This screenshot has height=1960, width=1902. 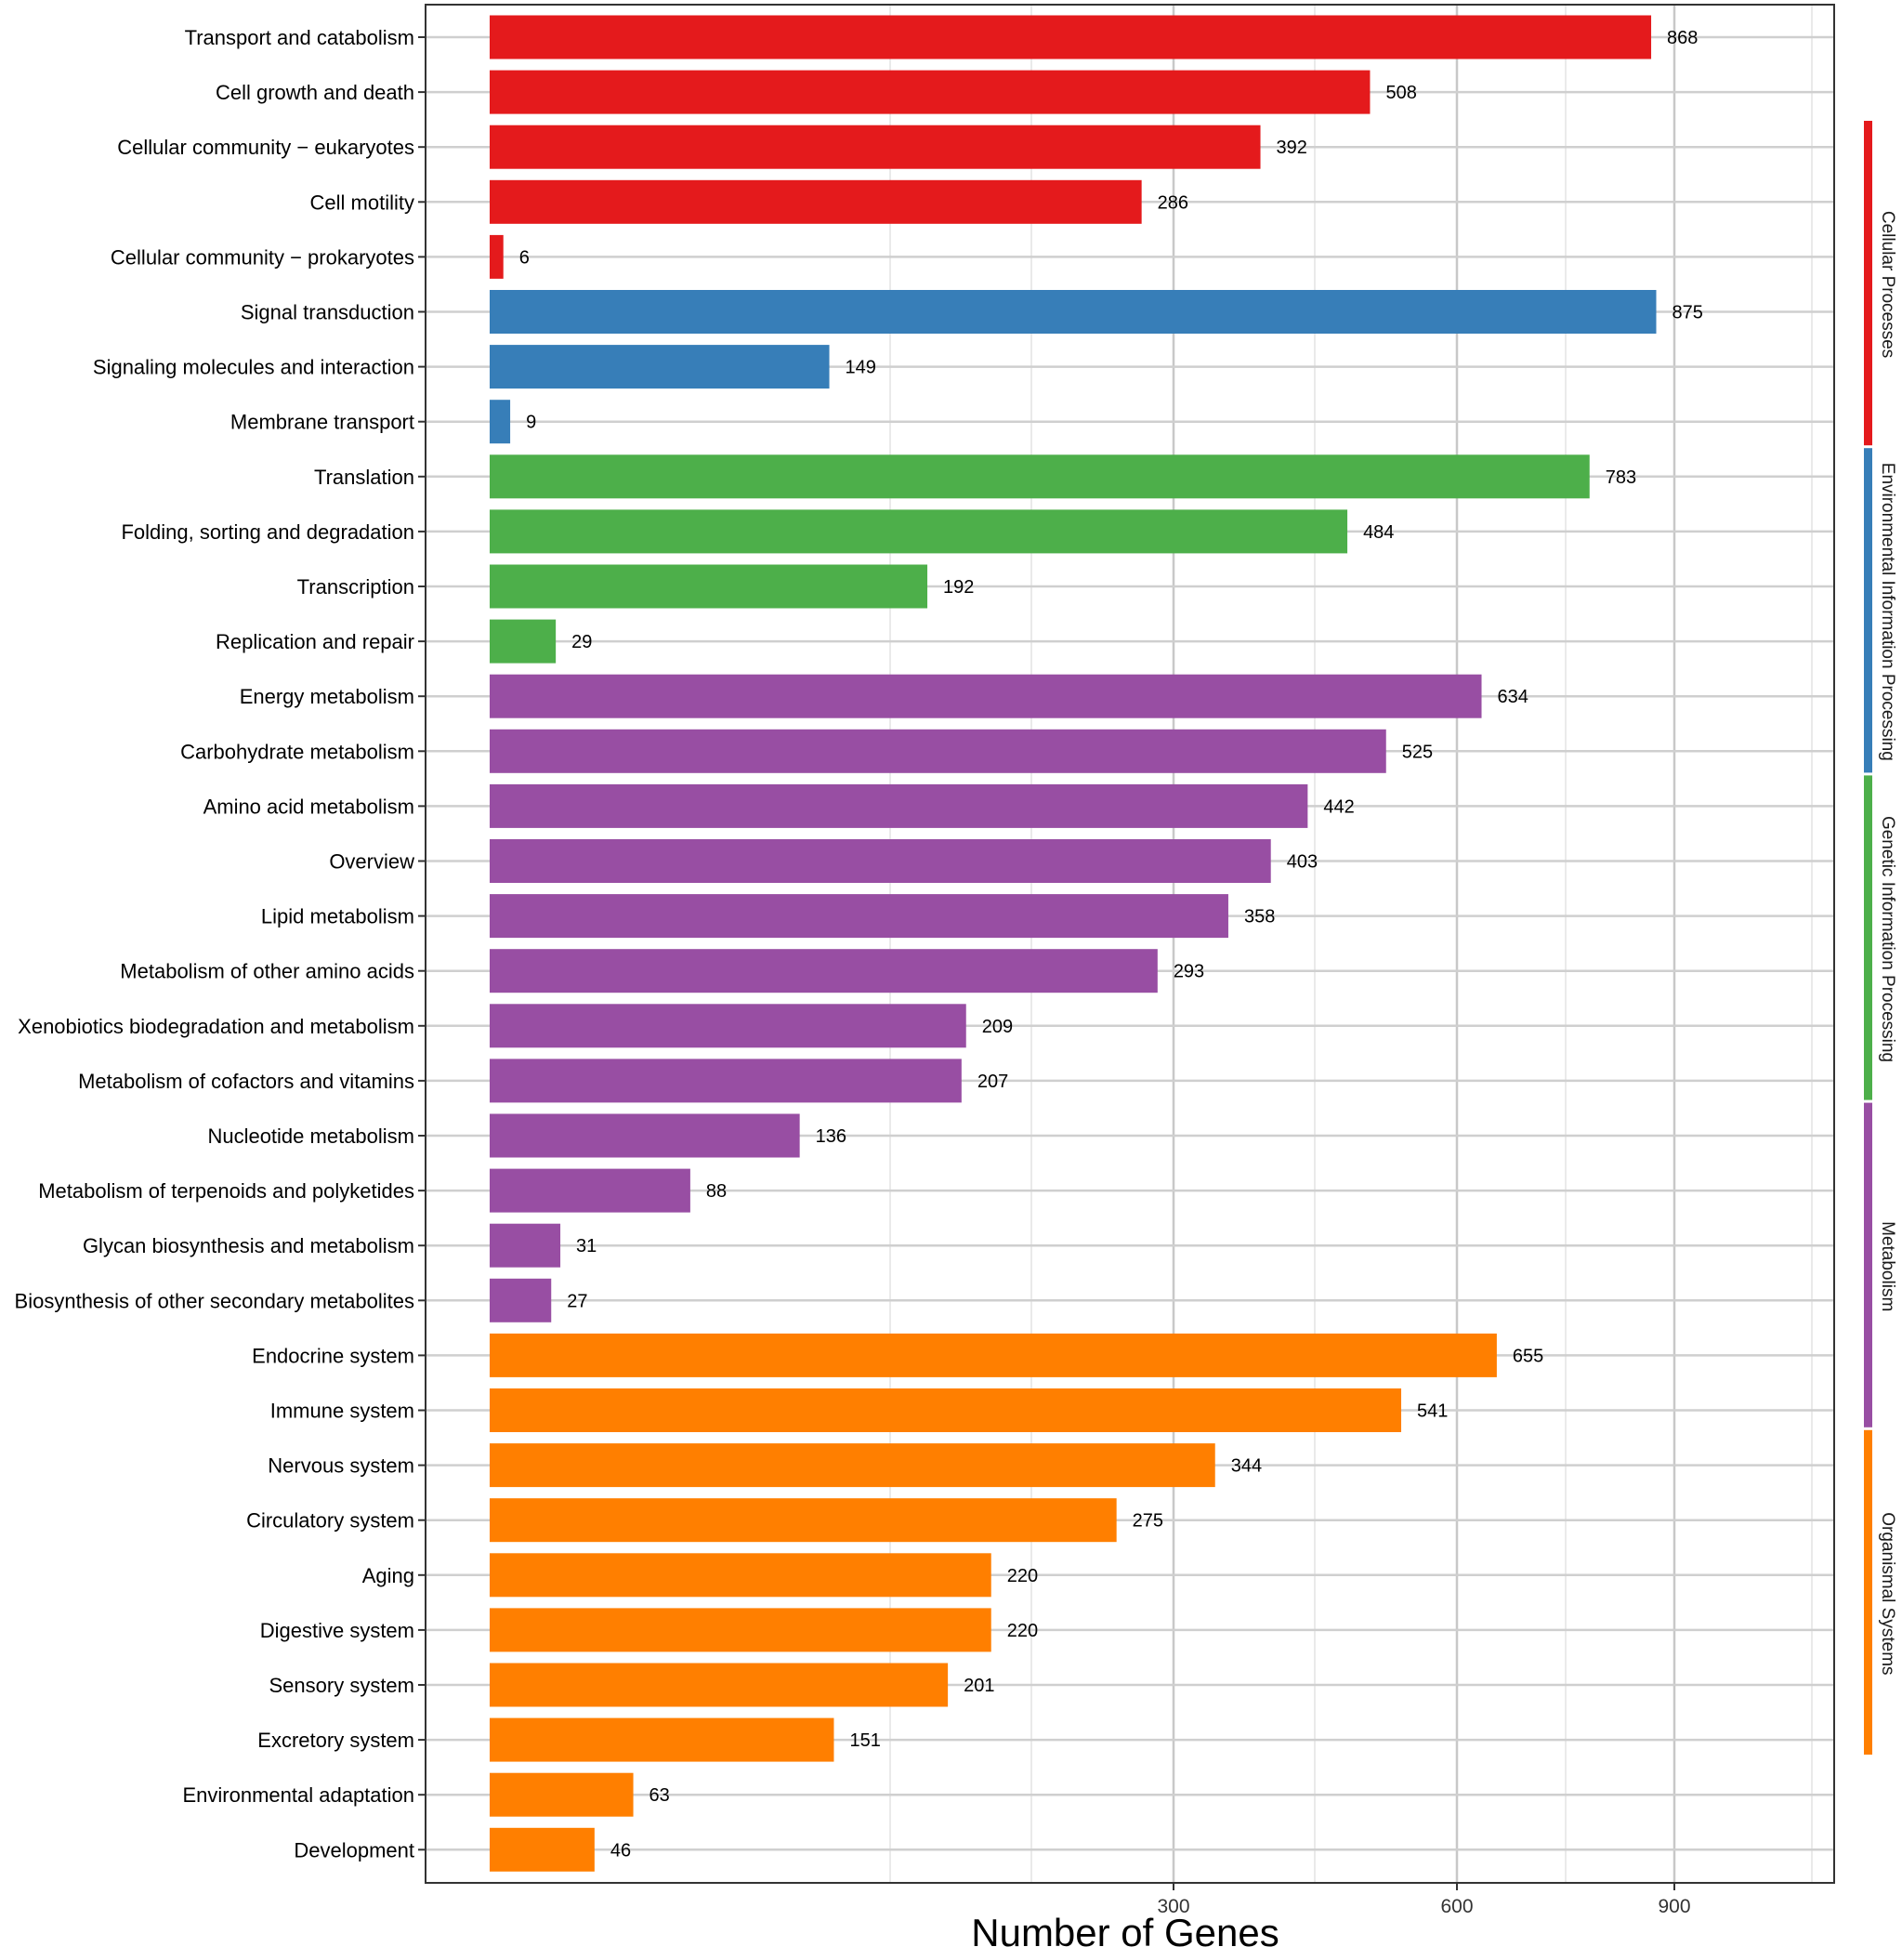 What do you see at coordinates (1259, 917) in the screenshot?
I see `value-label: 358` at bounding box center [1259, 917].